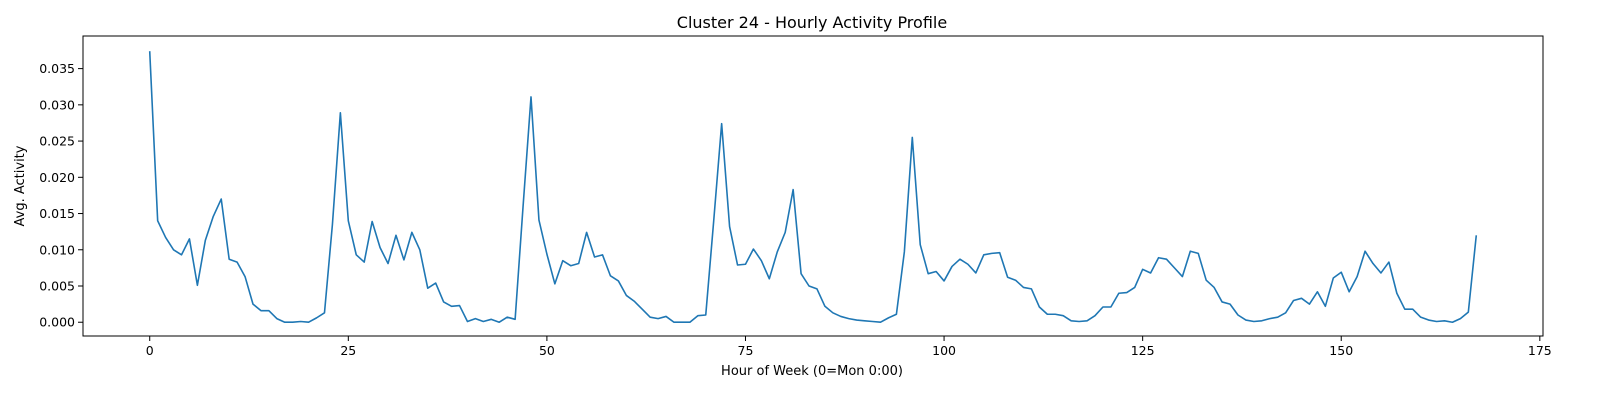 The image size is (1600, 400). Describe the element at coordinates (150, 350) in the screenshot. I see `x-tick-label: 0` at that location.